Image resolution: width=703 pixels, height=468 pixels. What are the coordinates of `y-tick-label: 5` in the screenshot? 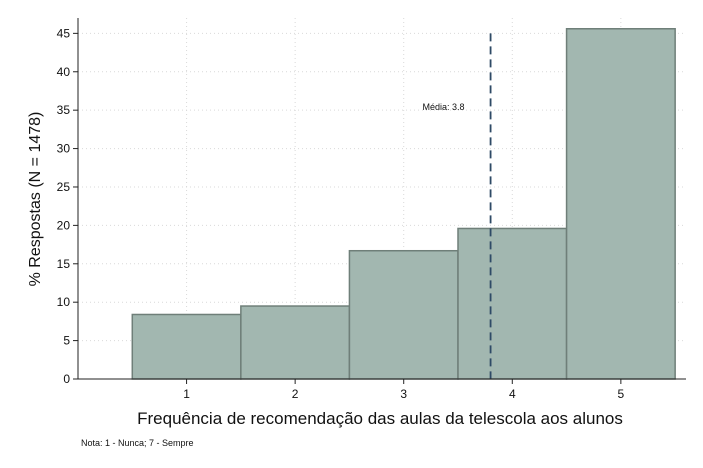 It's located at (66, 341).